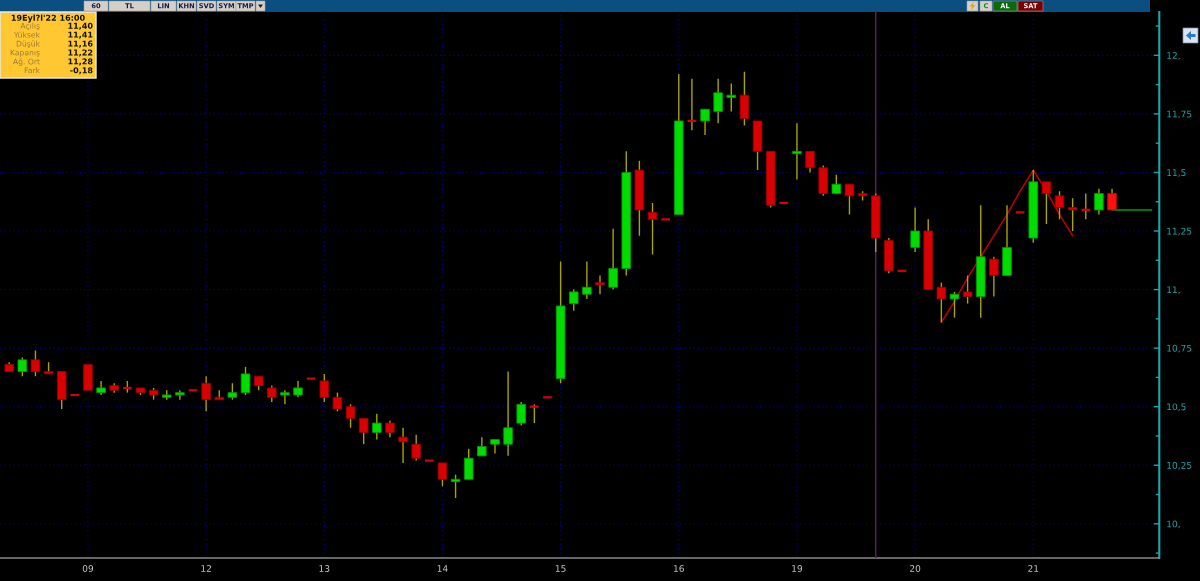 Image resolution: width=1200 pixels, height=581 pixels. Describe the element at coordinates (324, 568) in the screenshot. I see `x-tick-label: 13` at that location.